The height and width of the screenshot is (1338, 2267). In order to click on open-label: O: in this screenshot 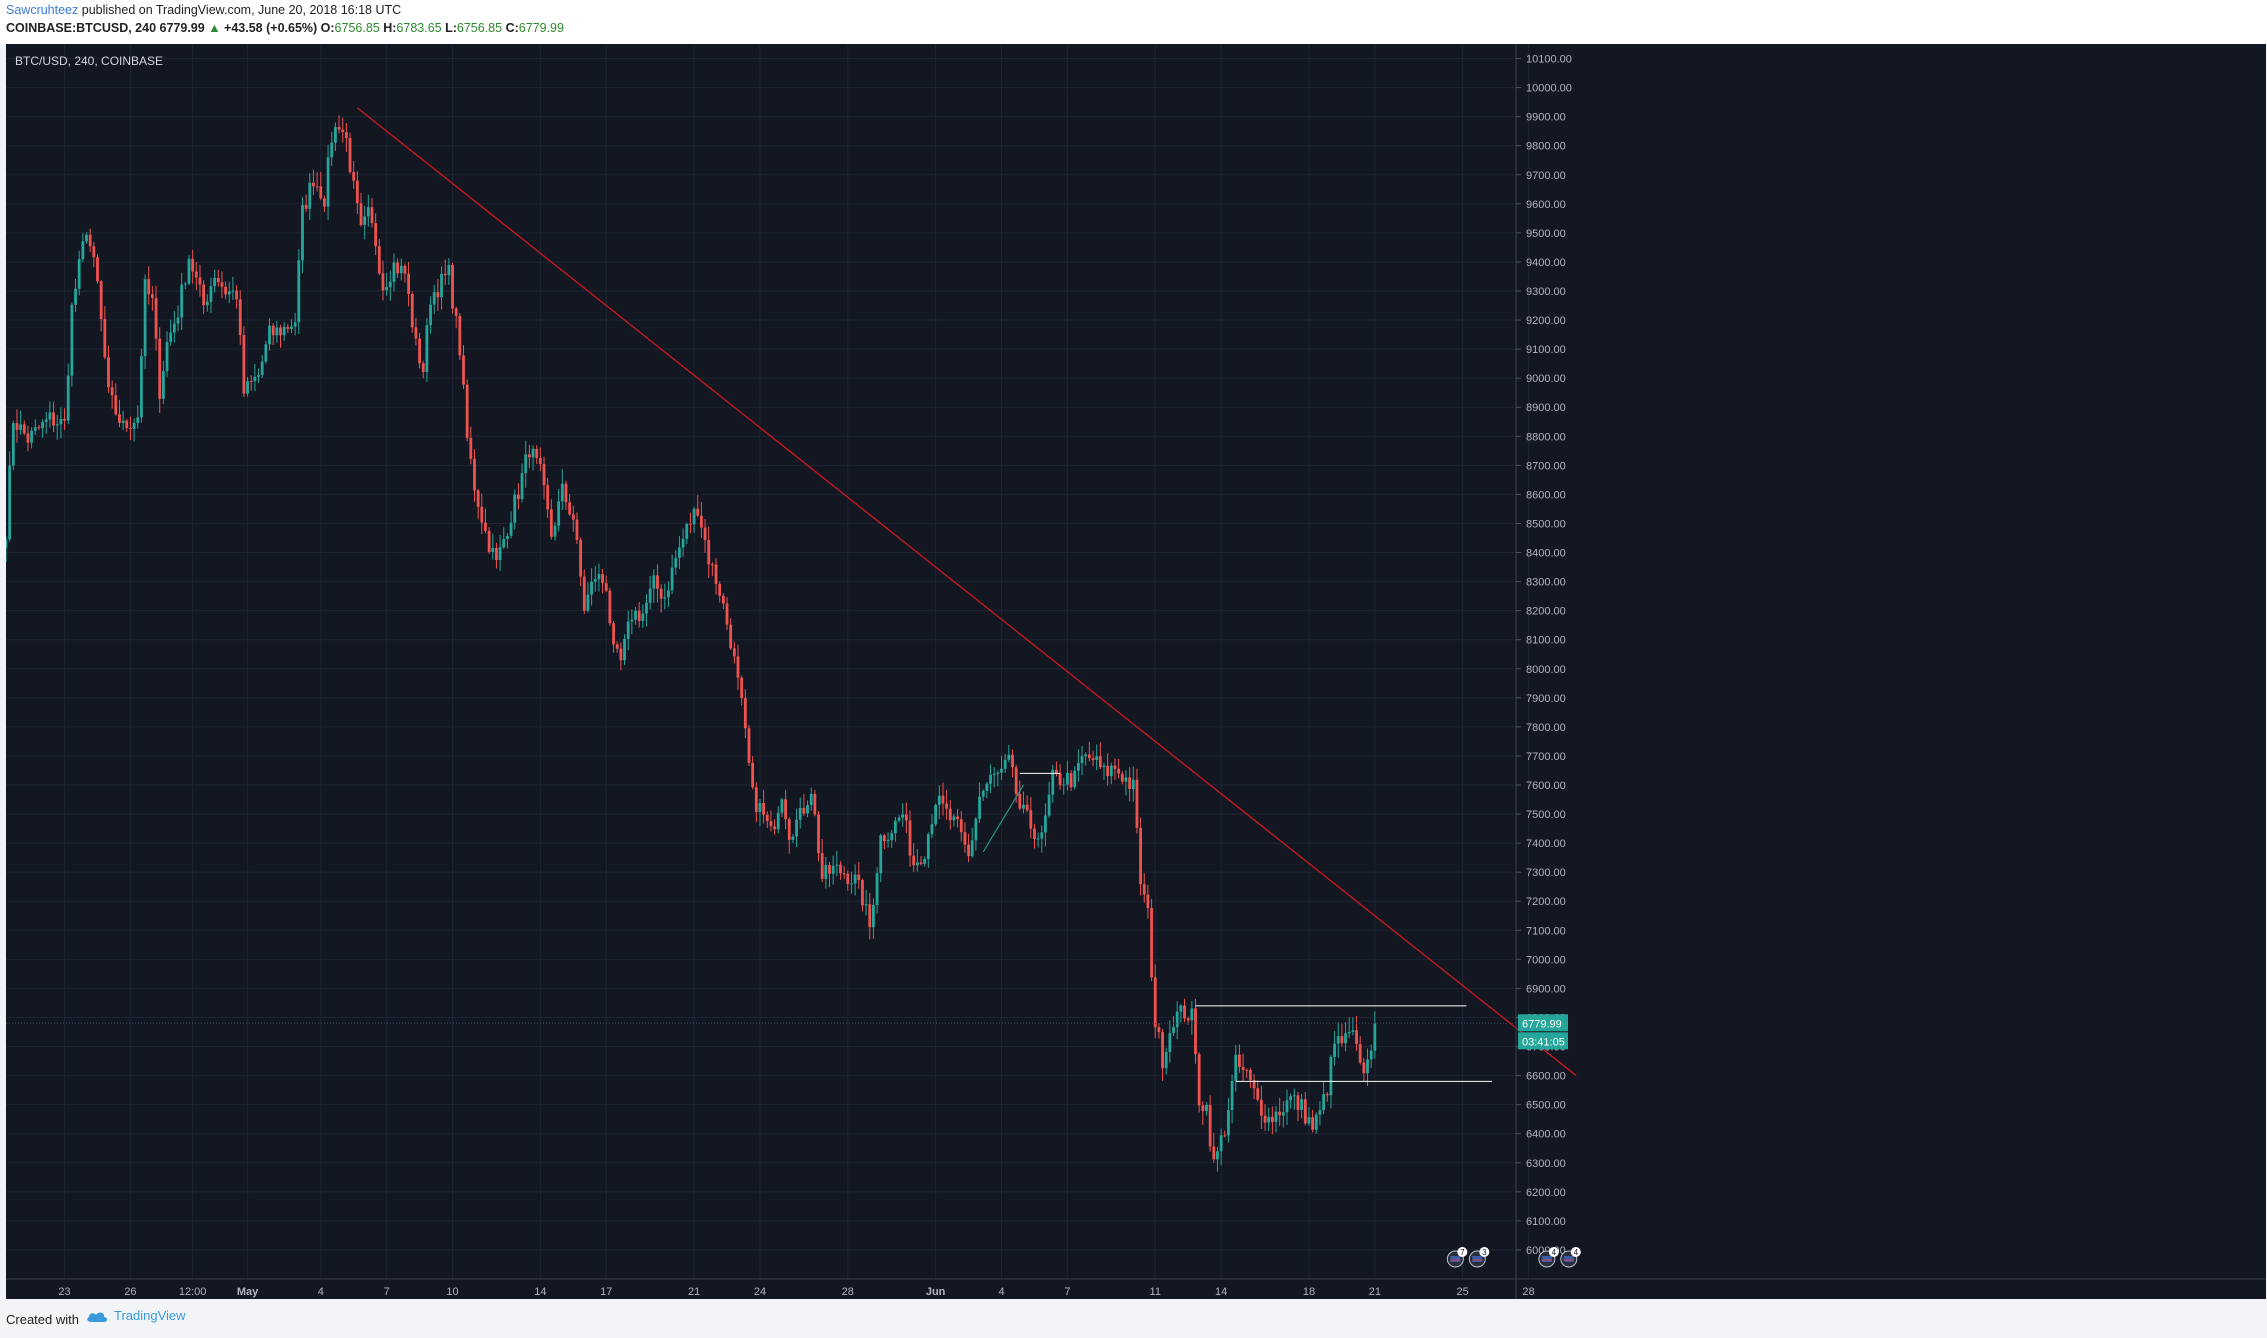, I will do `click(327, 28)`.